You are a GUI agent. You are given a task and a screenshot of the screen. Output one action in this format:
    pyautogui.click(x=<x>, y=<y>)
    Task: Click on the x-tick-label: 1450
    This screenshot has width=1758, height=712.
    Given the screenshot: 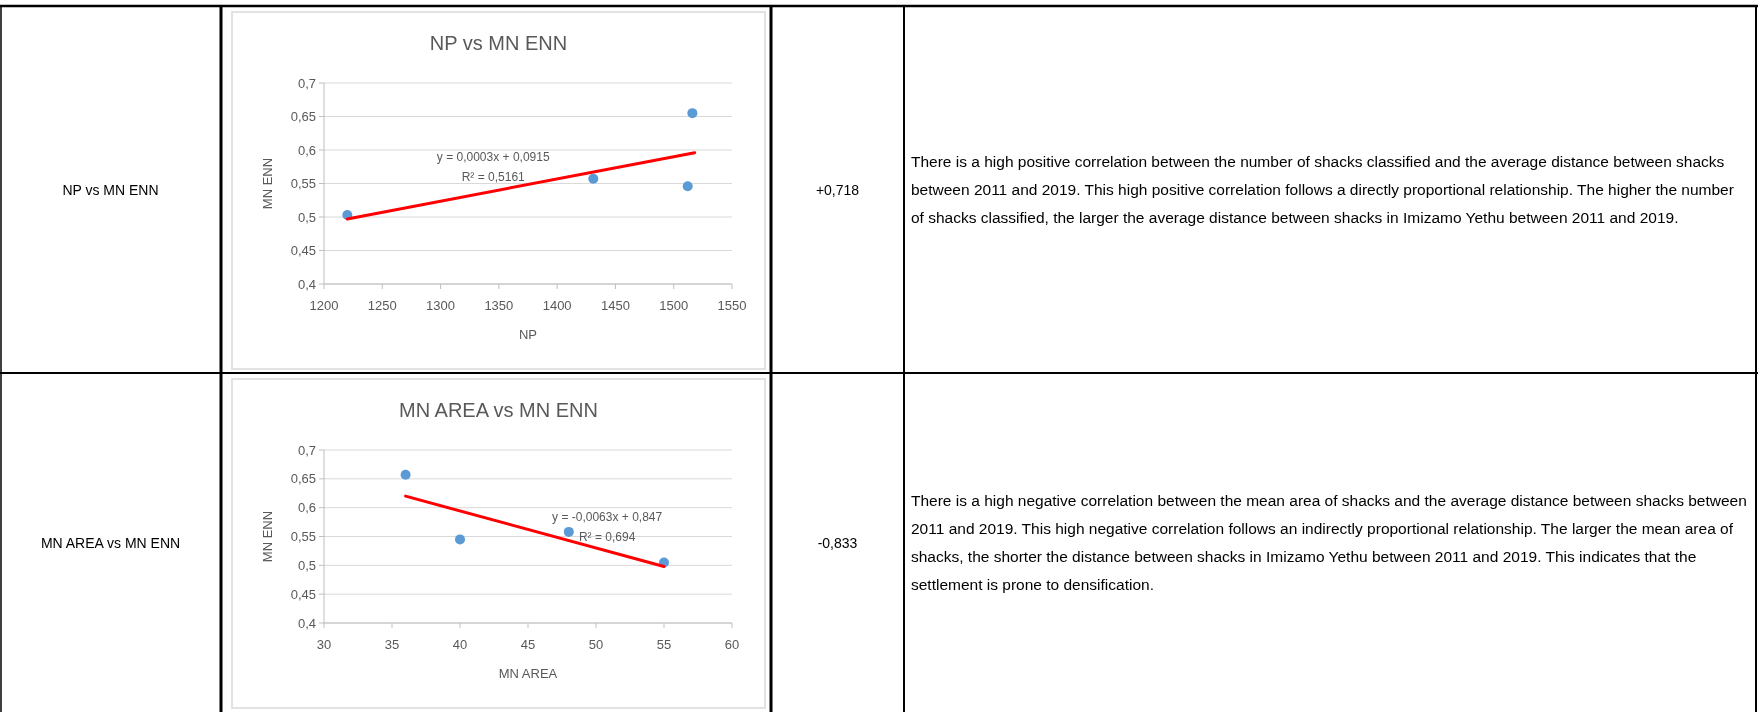 What is the action you would take?
    pyautogui.click(x=615, y=305)
    